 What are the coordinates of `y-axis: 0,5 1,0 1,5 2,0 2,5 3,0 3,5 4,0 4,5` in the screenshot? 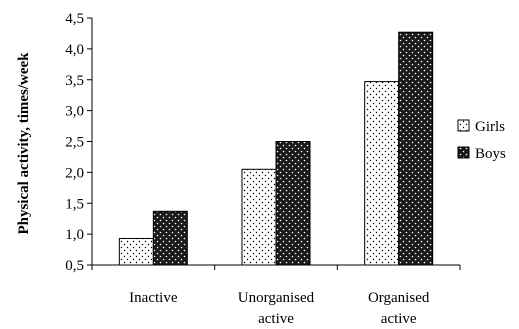 It's located at (79, 142).